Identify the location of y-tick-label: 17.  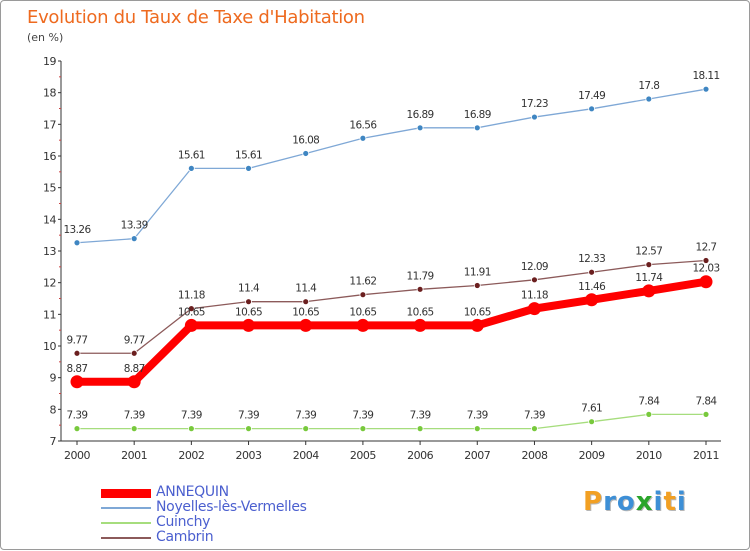
(49, 124).